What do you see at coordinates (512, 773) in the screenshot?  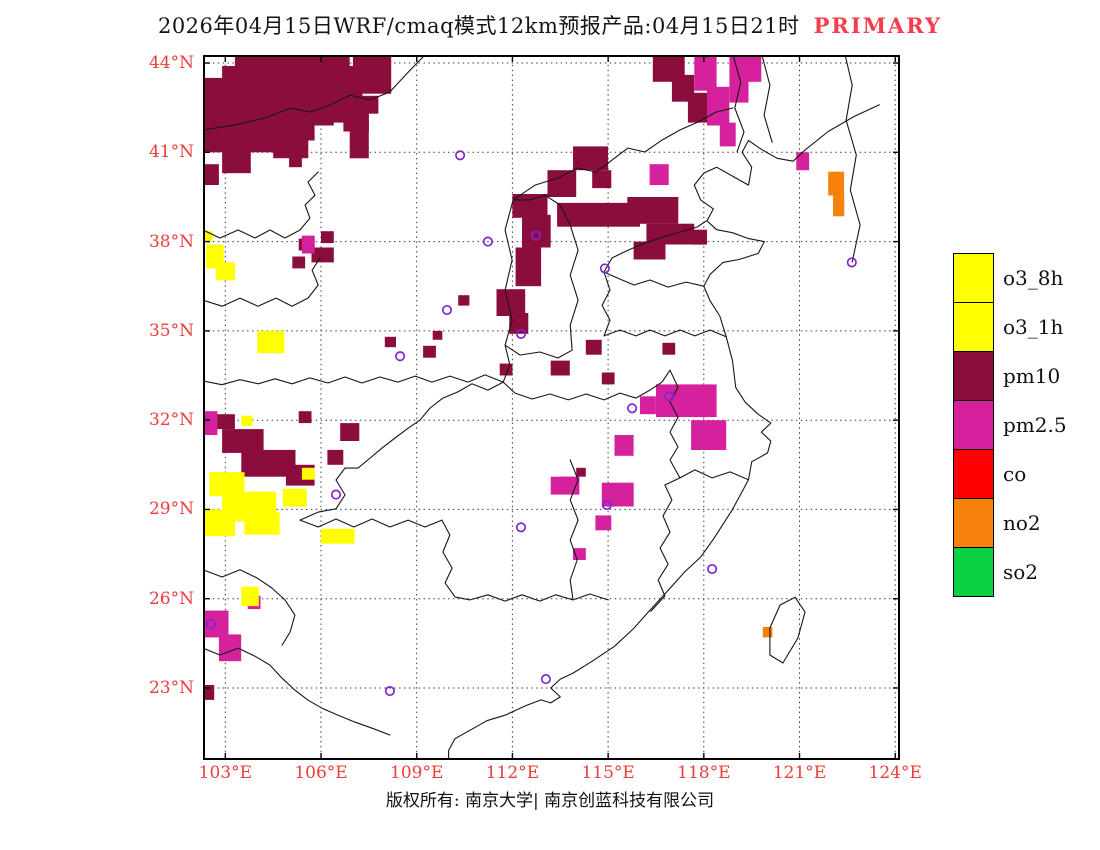 I see `lon-tick-label: 112°E` at bounding box center [512, 773].